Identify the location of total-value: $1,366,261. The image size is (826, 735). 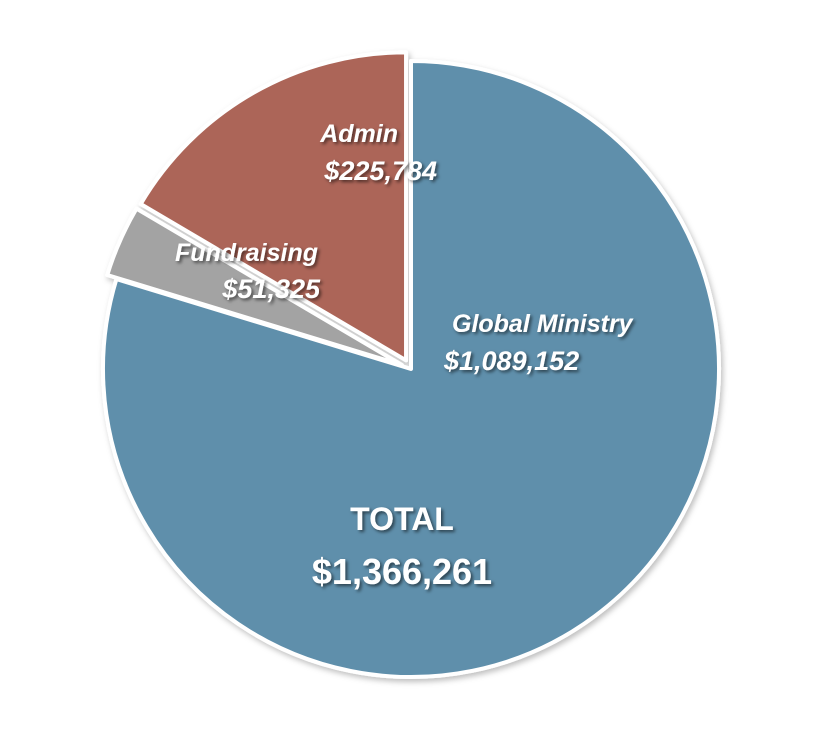
(402, 571).